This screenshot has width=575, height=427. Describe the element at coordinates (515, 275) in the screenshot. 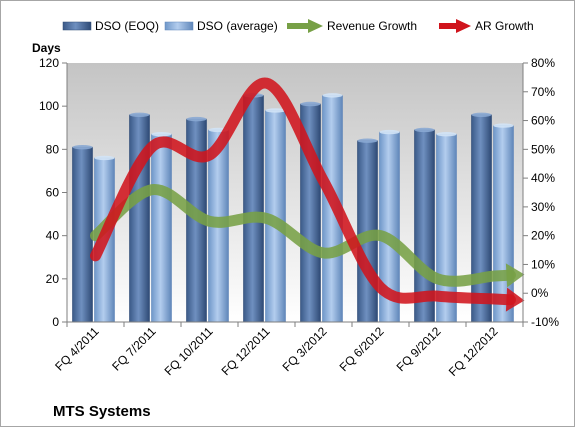

I see `arrowhead-revenue-growth` at that location.